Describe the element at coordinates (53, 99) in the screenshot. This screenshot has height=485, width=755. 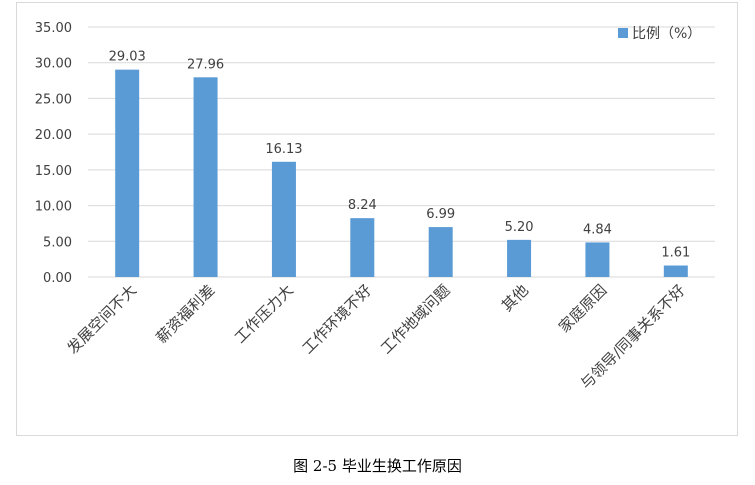
I see `y-tick-label: 25.00` at that location.